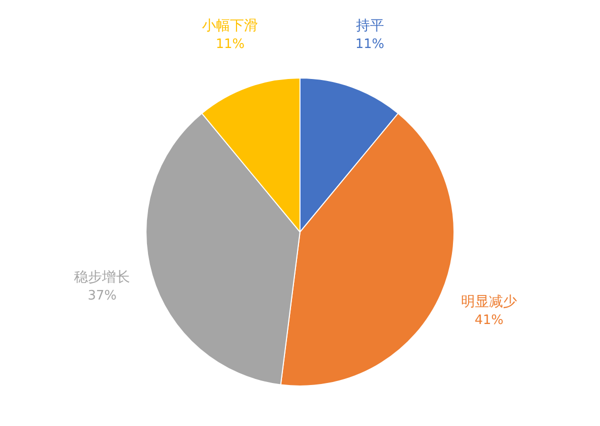  Describe the element at coordinates (489, 320) in the screenshot. I see `data-label: 41%` at that location.